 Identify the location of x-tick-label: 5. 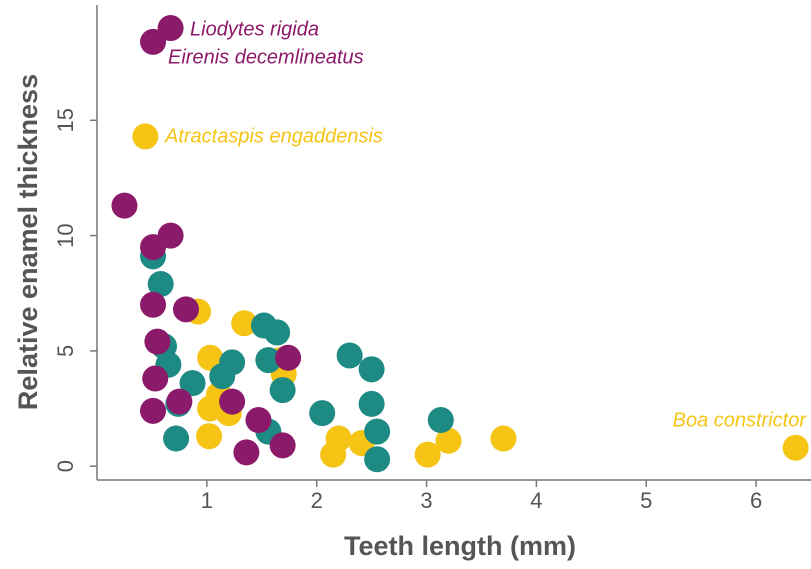
(646, 500).